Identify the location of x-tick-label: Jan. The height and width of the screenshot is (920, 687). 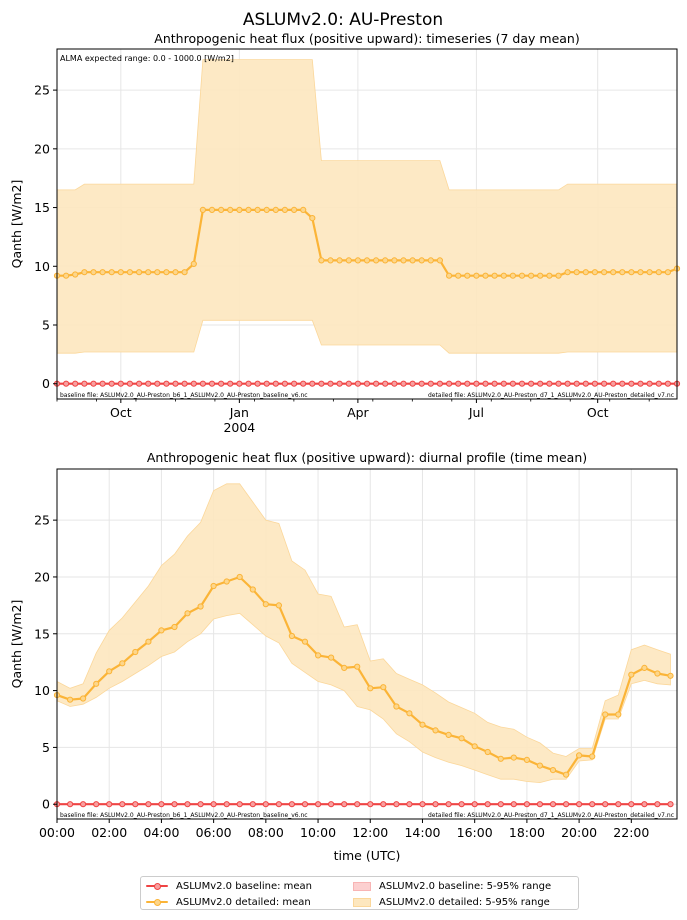
(239, 412).